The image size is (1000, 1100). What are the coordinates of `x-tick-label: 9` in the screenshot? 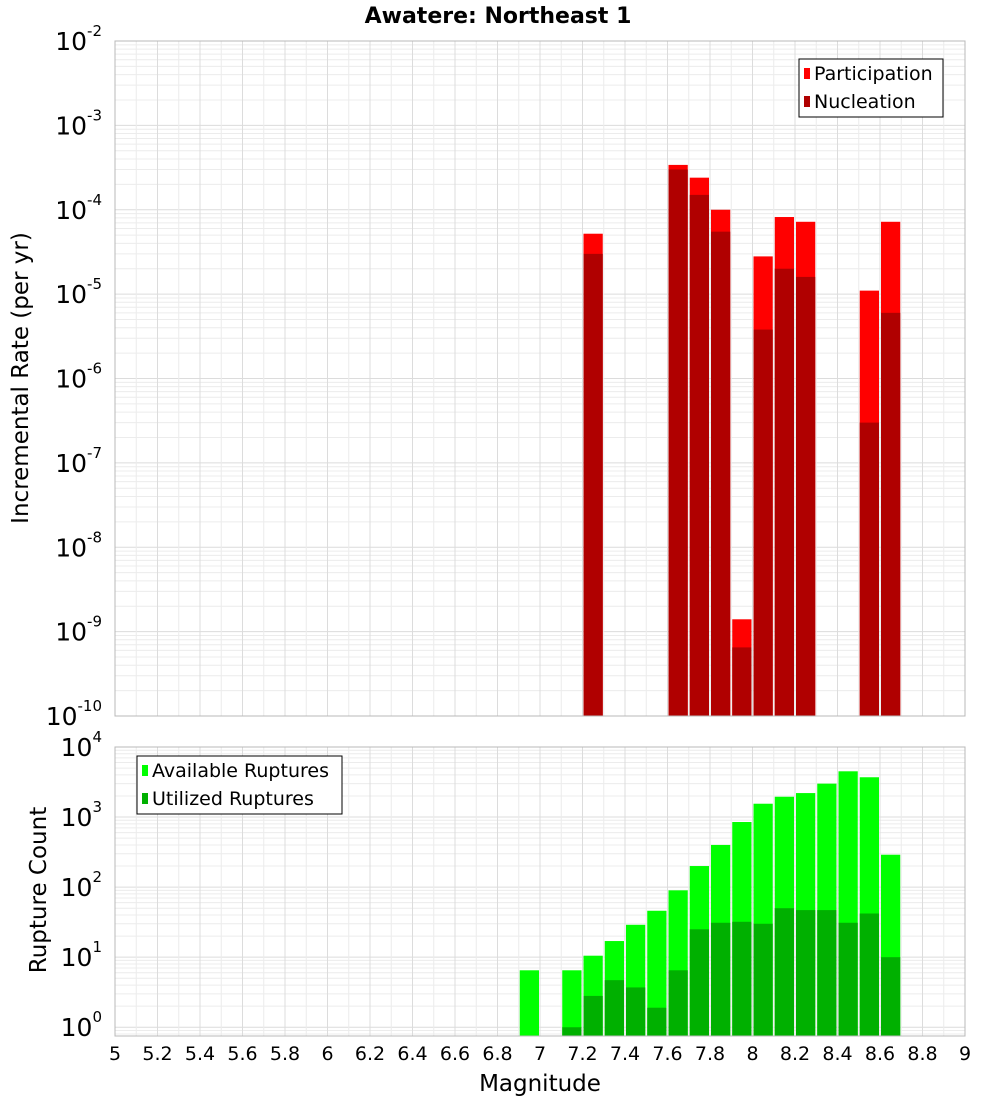 It's located at (965, 1054).